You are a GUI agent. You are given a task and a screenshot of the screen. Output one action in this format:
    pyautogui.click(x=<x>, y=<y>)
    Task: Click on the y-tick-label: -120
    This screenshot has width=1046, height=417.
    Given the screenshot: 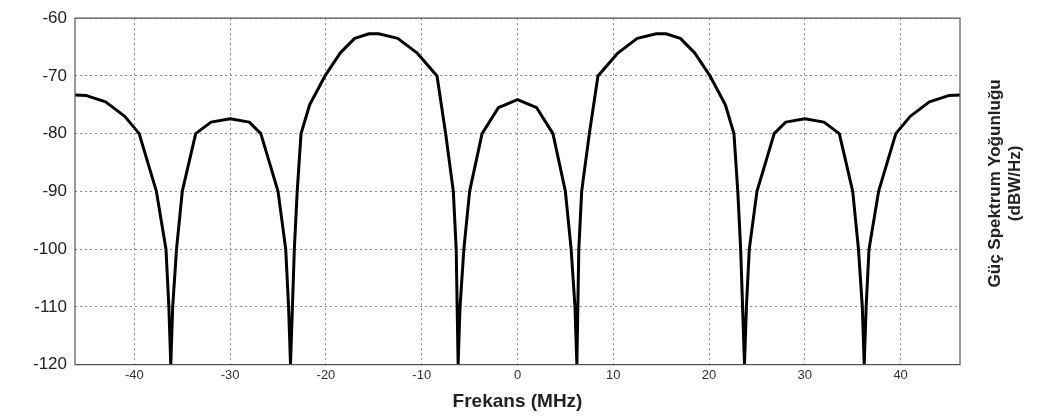 What is the action you would take?
    pyautogui.click(x=49, y=364)
    